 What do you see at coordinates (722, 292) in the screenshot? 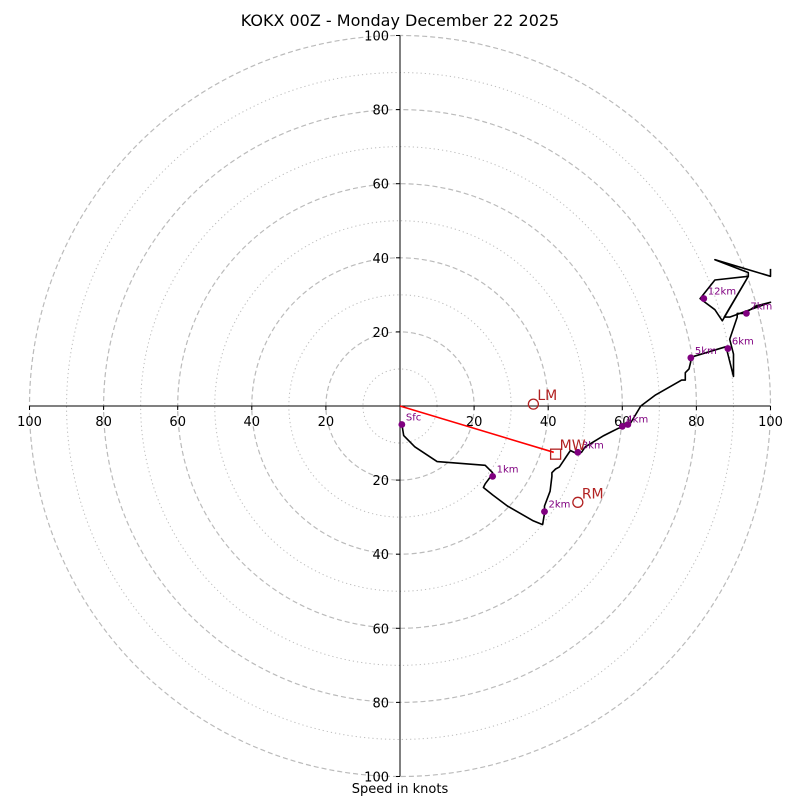
I see `height-marker-label: 12km` at bounding box center [722, 292].